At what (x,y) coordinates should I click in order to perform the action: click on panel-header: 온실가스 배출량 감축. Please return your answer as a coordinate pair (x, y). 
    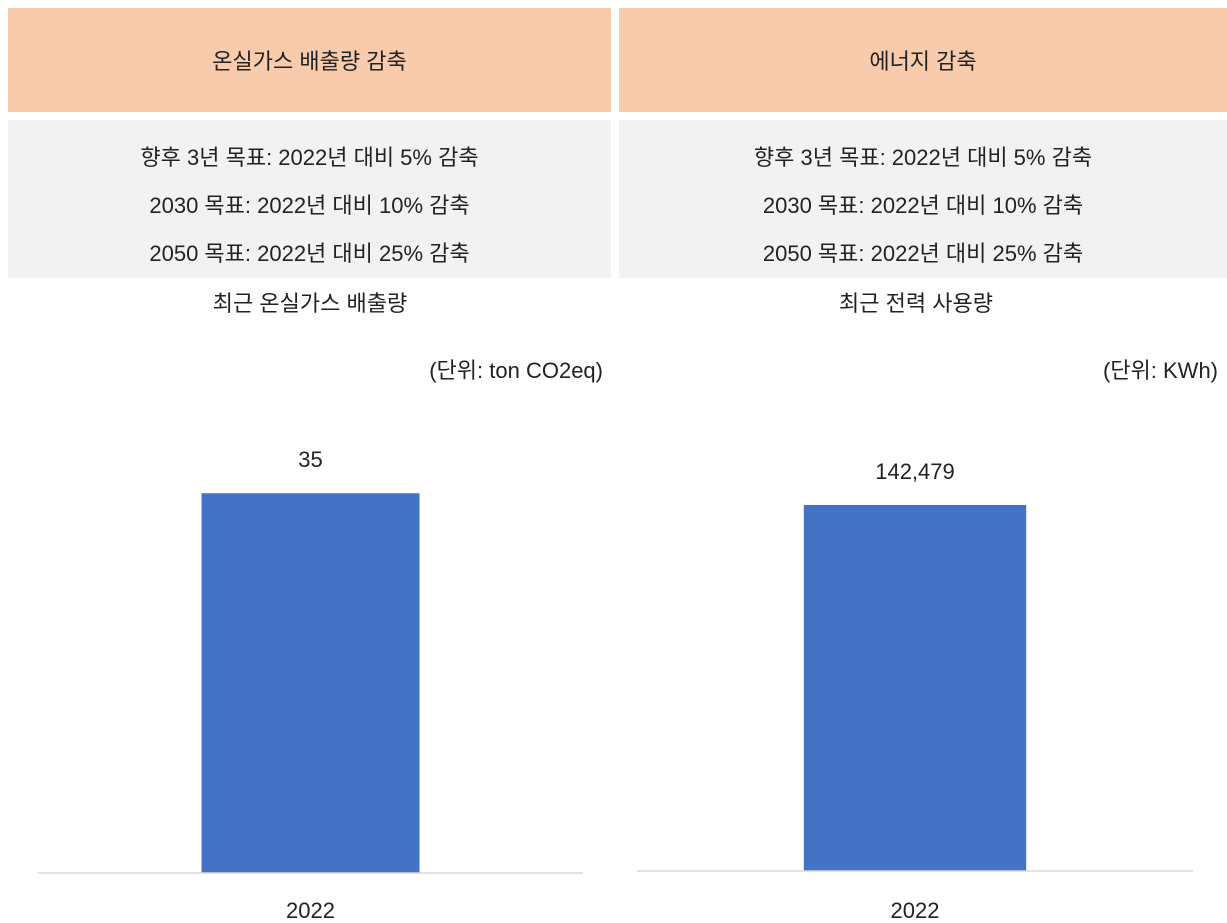
    Looking at the image, I should click on (309, 60).